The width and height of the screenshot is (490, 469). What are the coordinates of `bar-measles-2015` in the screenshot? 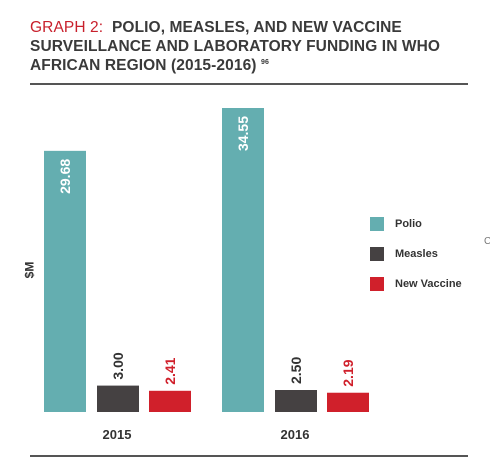 It's located at (118, 398).